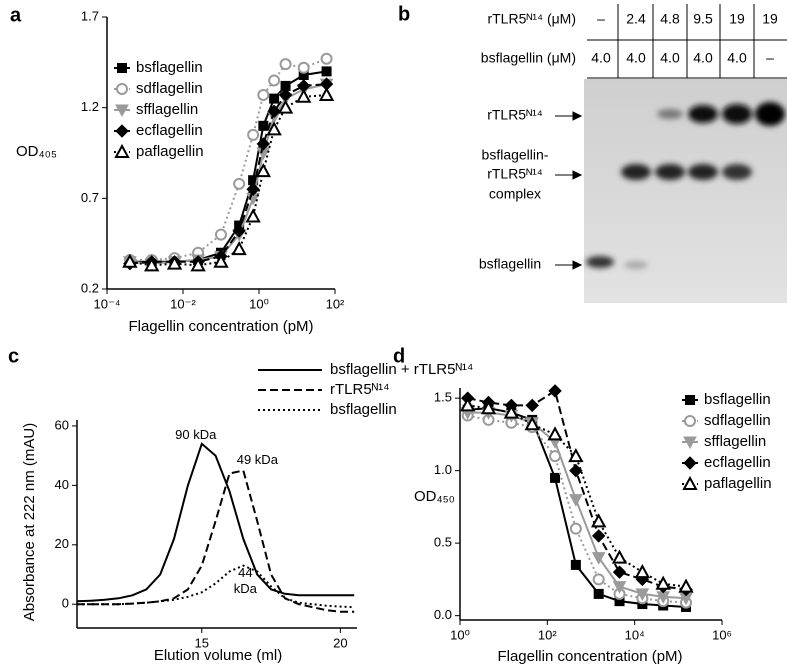 Image resolution: width=787 pixels, height=665 pixels. Describe the element at coordinates (569, 190) in the screenshot. I see `band-arrows` at that location.